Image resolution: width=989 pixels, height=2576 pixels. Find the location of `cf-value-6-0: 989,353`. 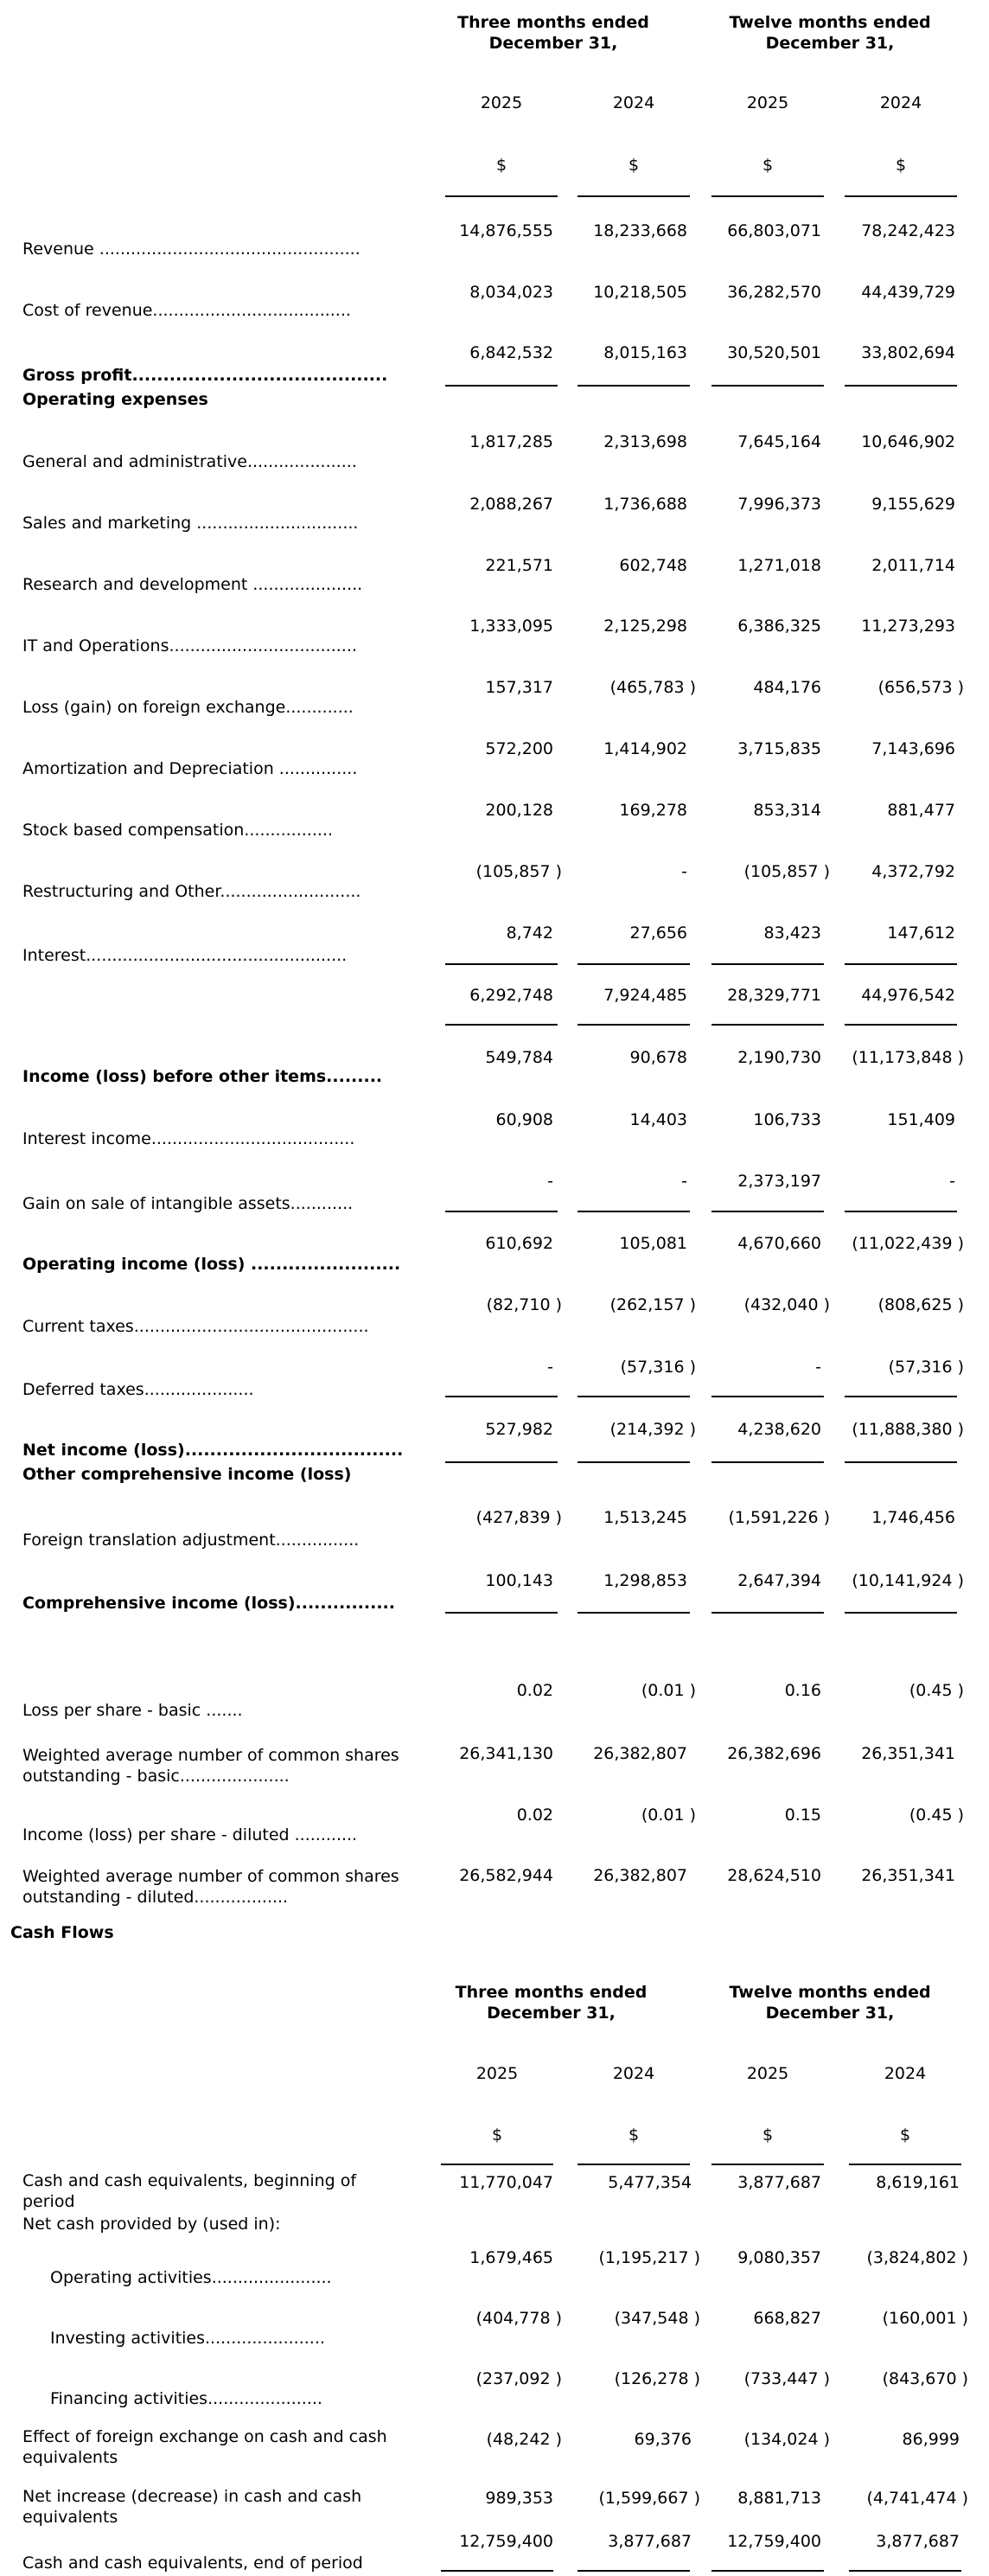

cf-value-6-0: 989,353 is located at coordinates (519, 2498).